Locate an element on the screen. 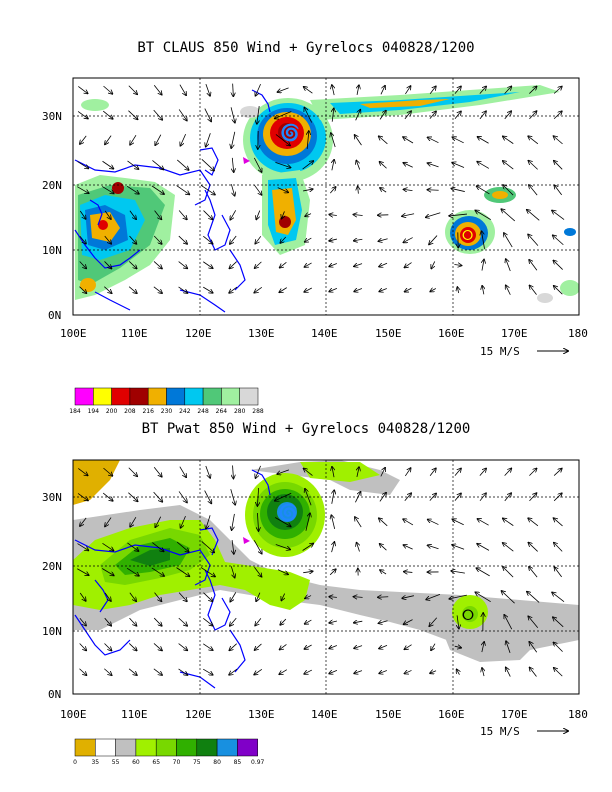 This screenshot has width=612, height=792. top-colorbar-label: 280 is located at coordinates (240, 411).